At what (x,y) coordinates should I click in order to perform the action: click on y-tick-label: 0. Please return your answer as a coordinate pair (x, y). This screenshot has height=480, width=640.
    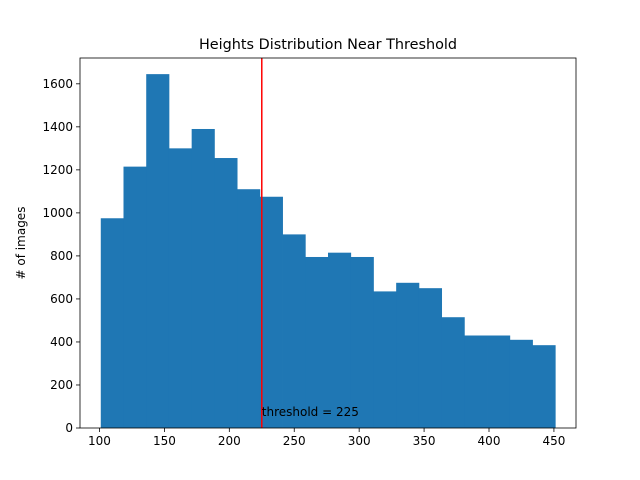
    Looking at the image, I should click on (69, 428).